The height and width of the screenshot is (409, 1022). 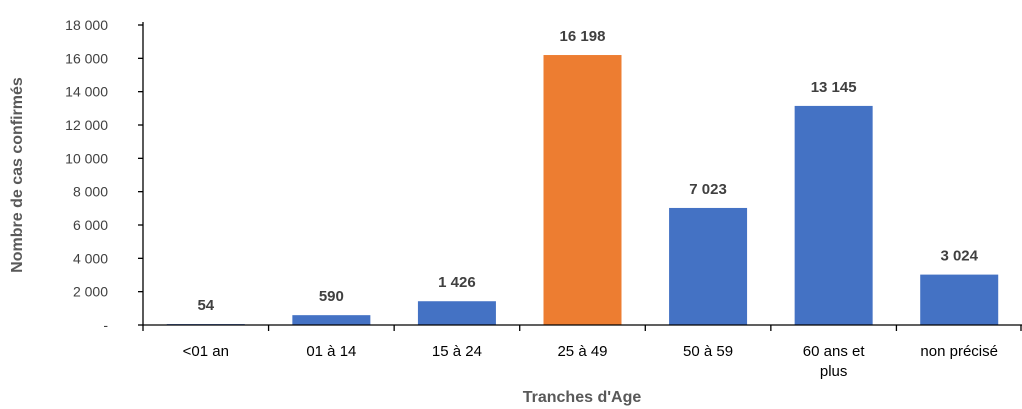 What do you see at coordinates (90, 192) in the screenshot?
I see `y-tick-label: 8 000` at bounding box center [90, 192].